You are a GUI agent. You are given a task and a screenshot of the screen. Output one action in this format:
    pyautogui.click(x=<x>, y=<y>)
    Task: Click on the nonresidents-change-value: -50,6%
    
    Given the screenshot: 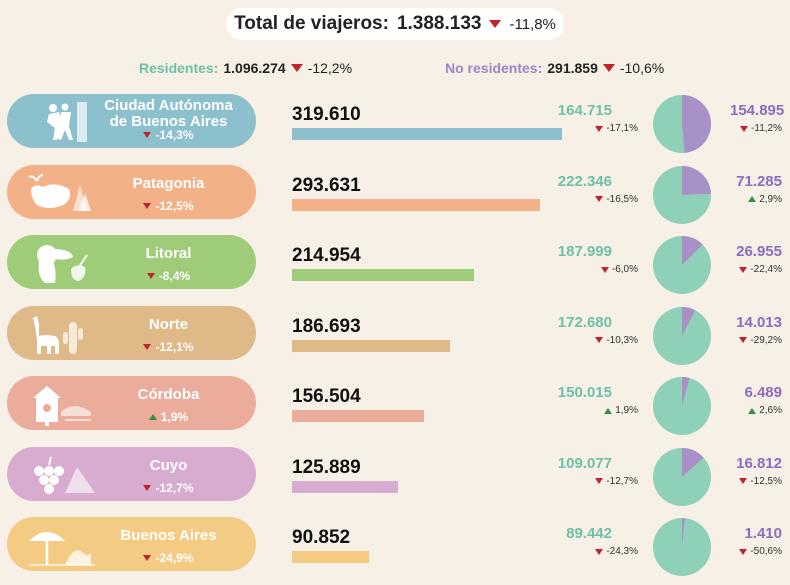 What is the action you would take?
    pyautogui.click(x=766, y=551)
    